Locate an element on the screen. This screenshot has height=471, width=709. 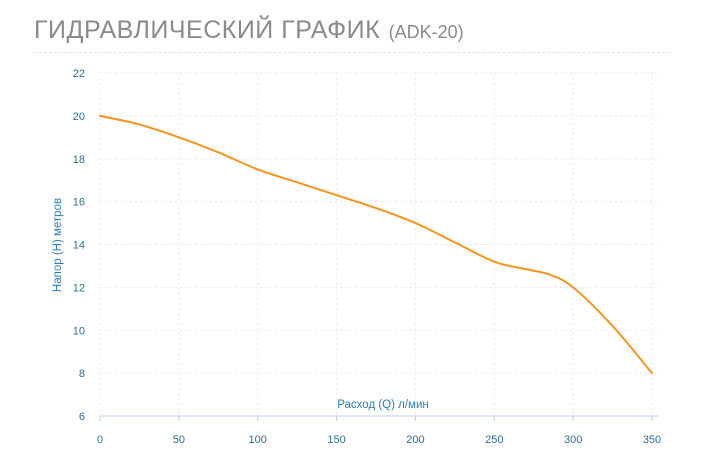
x-tick-label: 350 is located at coordinates (652, 440).